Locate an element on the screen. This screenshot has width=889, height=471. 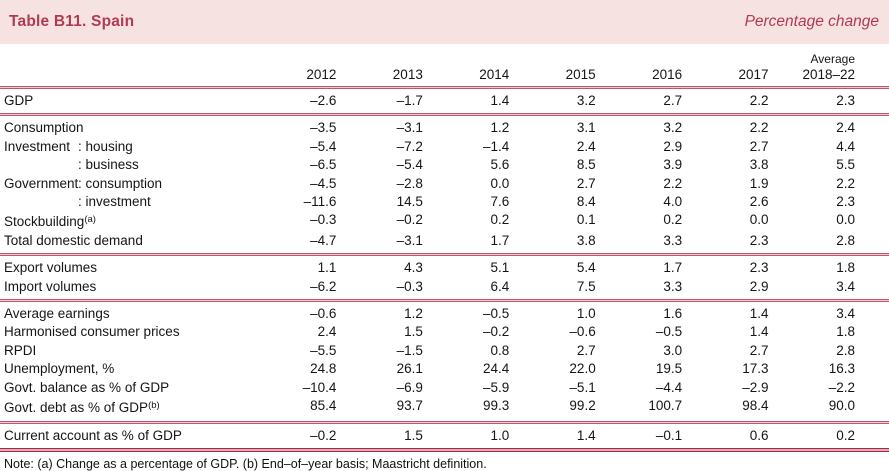
value-cell: 8.5 is located at coordinates (586, 165).